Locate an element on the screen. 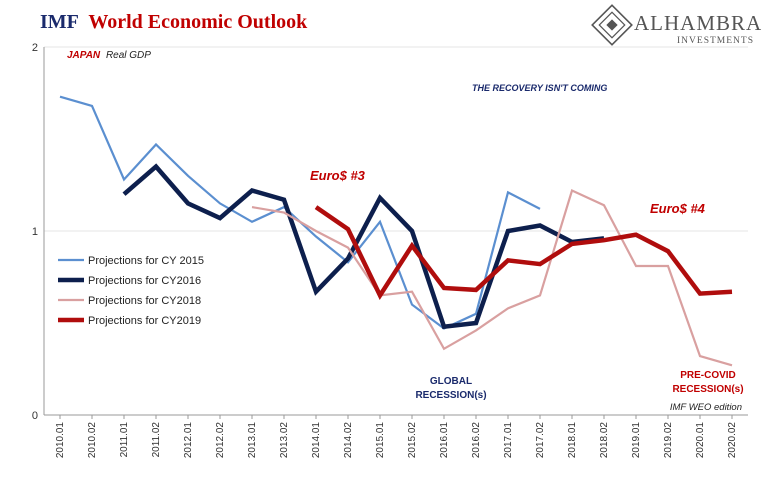 This screenshot has height=481, width=769. annotation-euro3: Euro$ #3 is located at coordinates (338, 175).